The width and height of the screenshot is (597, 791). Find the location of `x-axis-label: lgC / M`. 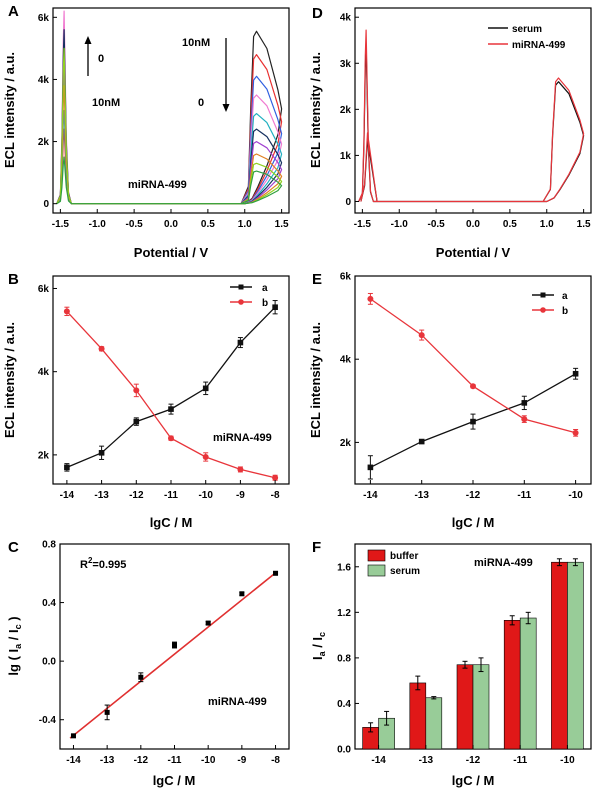

x-axis-label: lgC / M is located at coordinates (171, 522).